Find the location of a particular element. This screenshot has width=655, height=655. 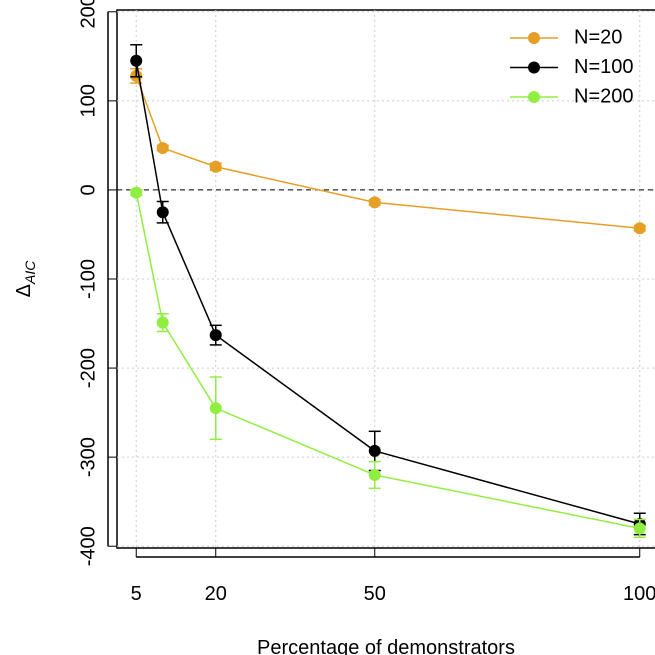

y-label-subscript: AIC is located at coordinates (30, 272).